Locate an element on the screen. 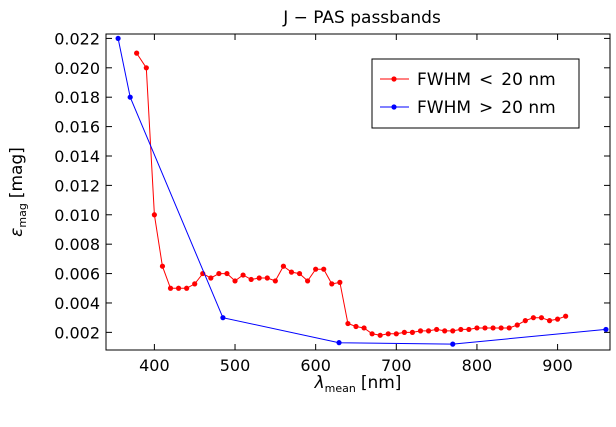  y-tick-label: 0.020 is located at coordinates (77, 68).